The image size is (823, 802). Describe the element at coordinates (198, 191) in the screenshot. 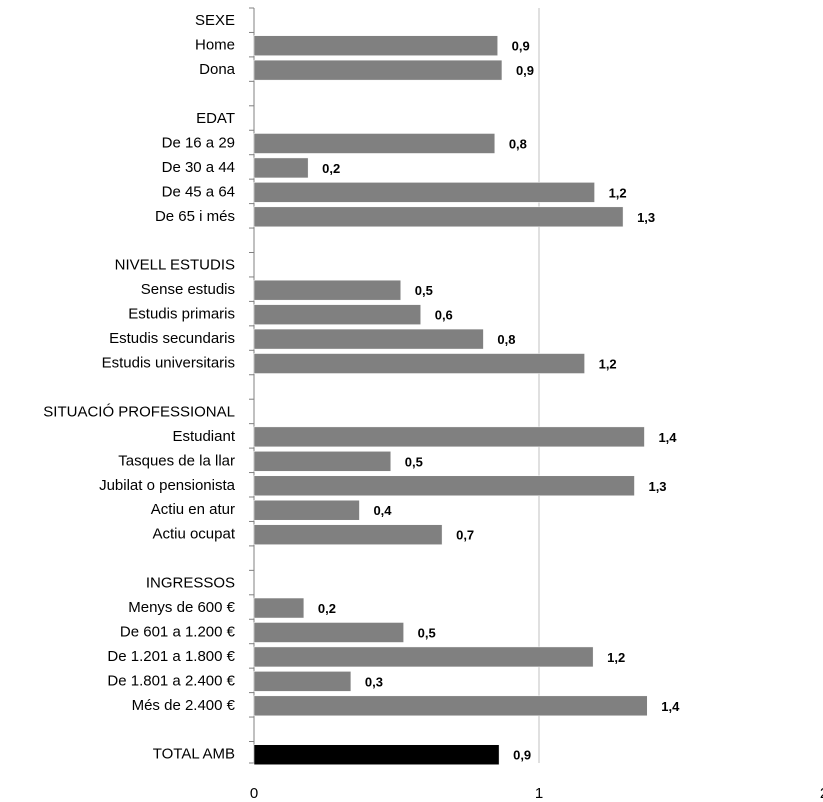

I see `category-label: De 45 a 64` at that location.